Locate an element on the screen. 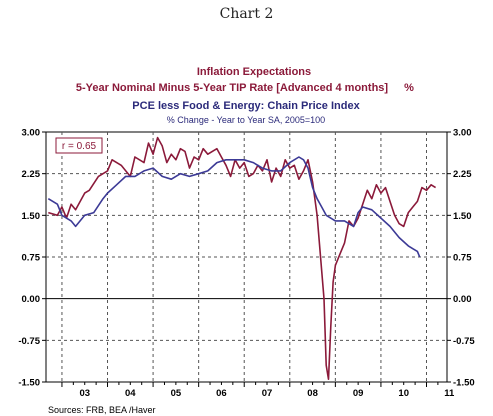 This screenshot has width=493, height=416. x-tick-label: 11 is located at coordinates (449, 393).